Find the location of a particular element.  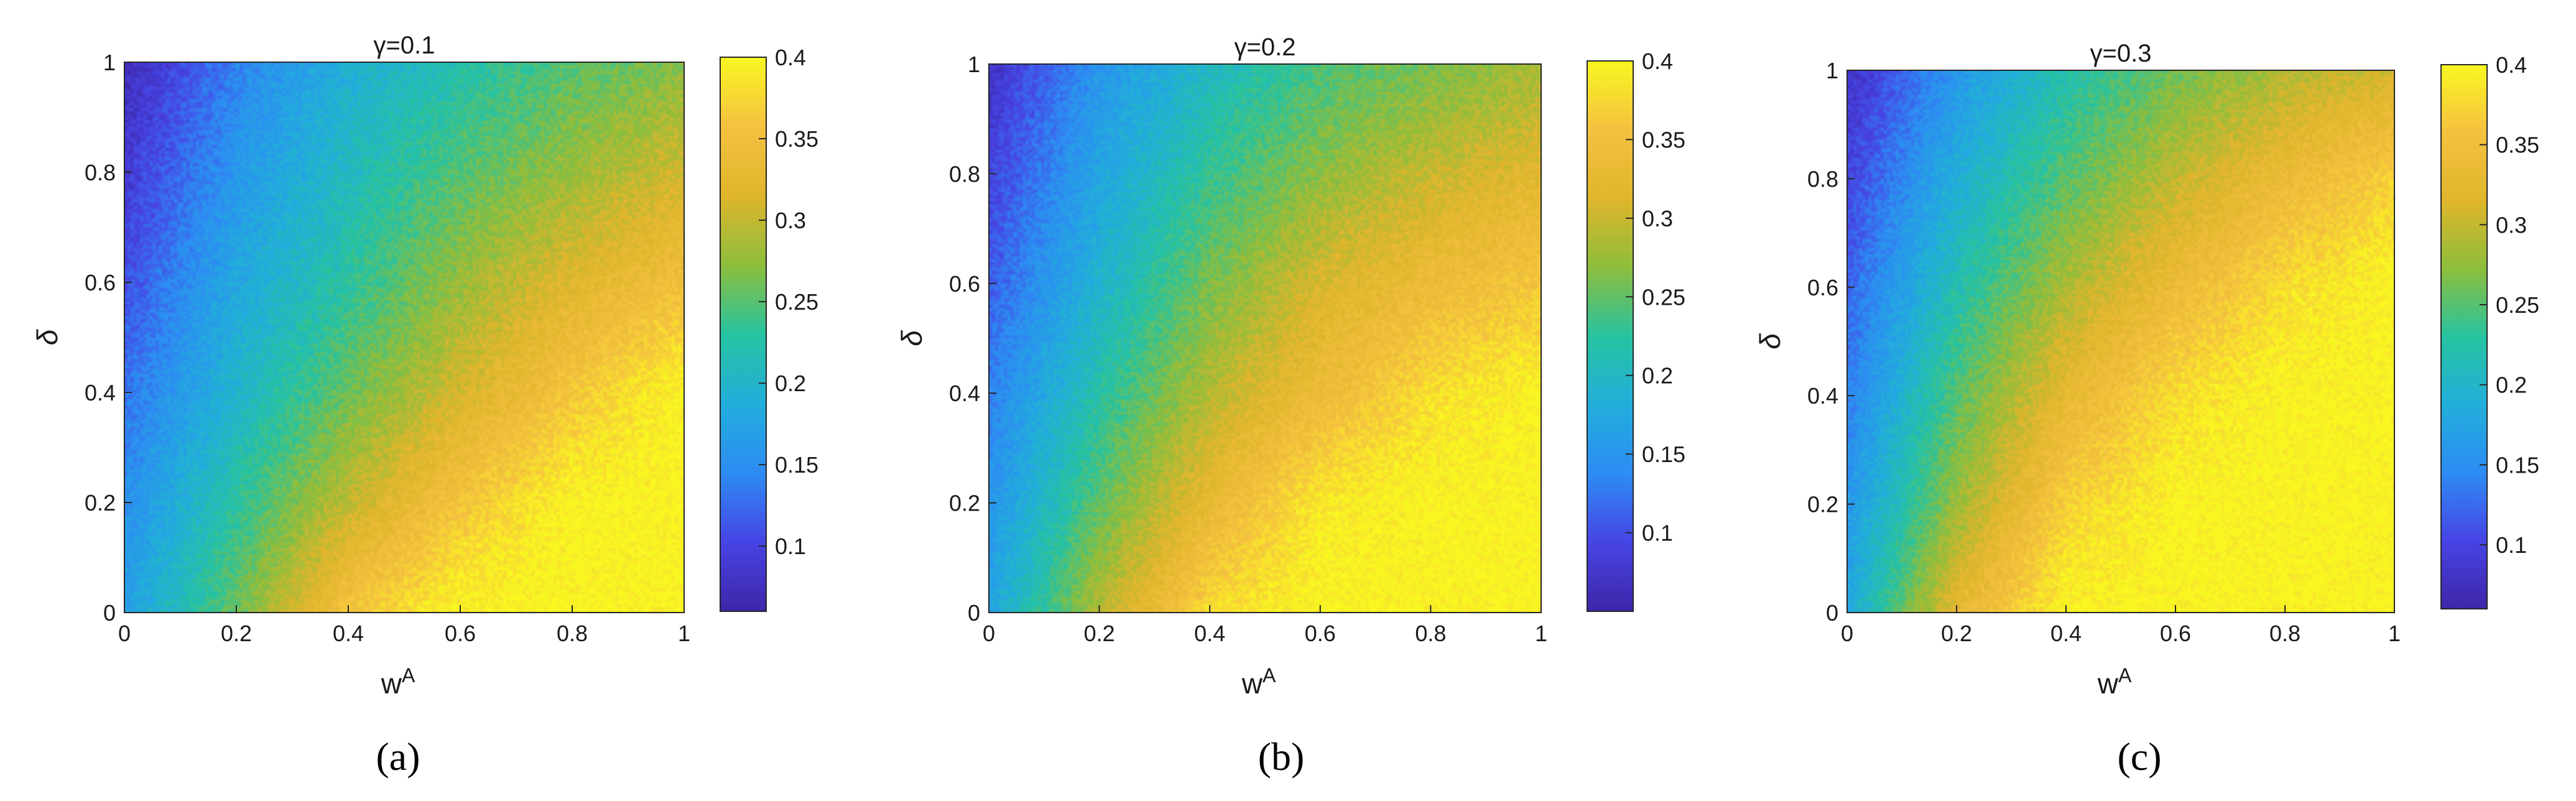

panel-label: (b) is located at coordinates (1282, 756).